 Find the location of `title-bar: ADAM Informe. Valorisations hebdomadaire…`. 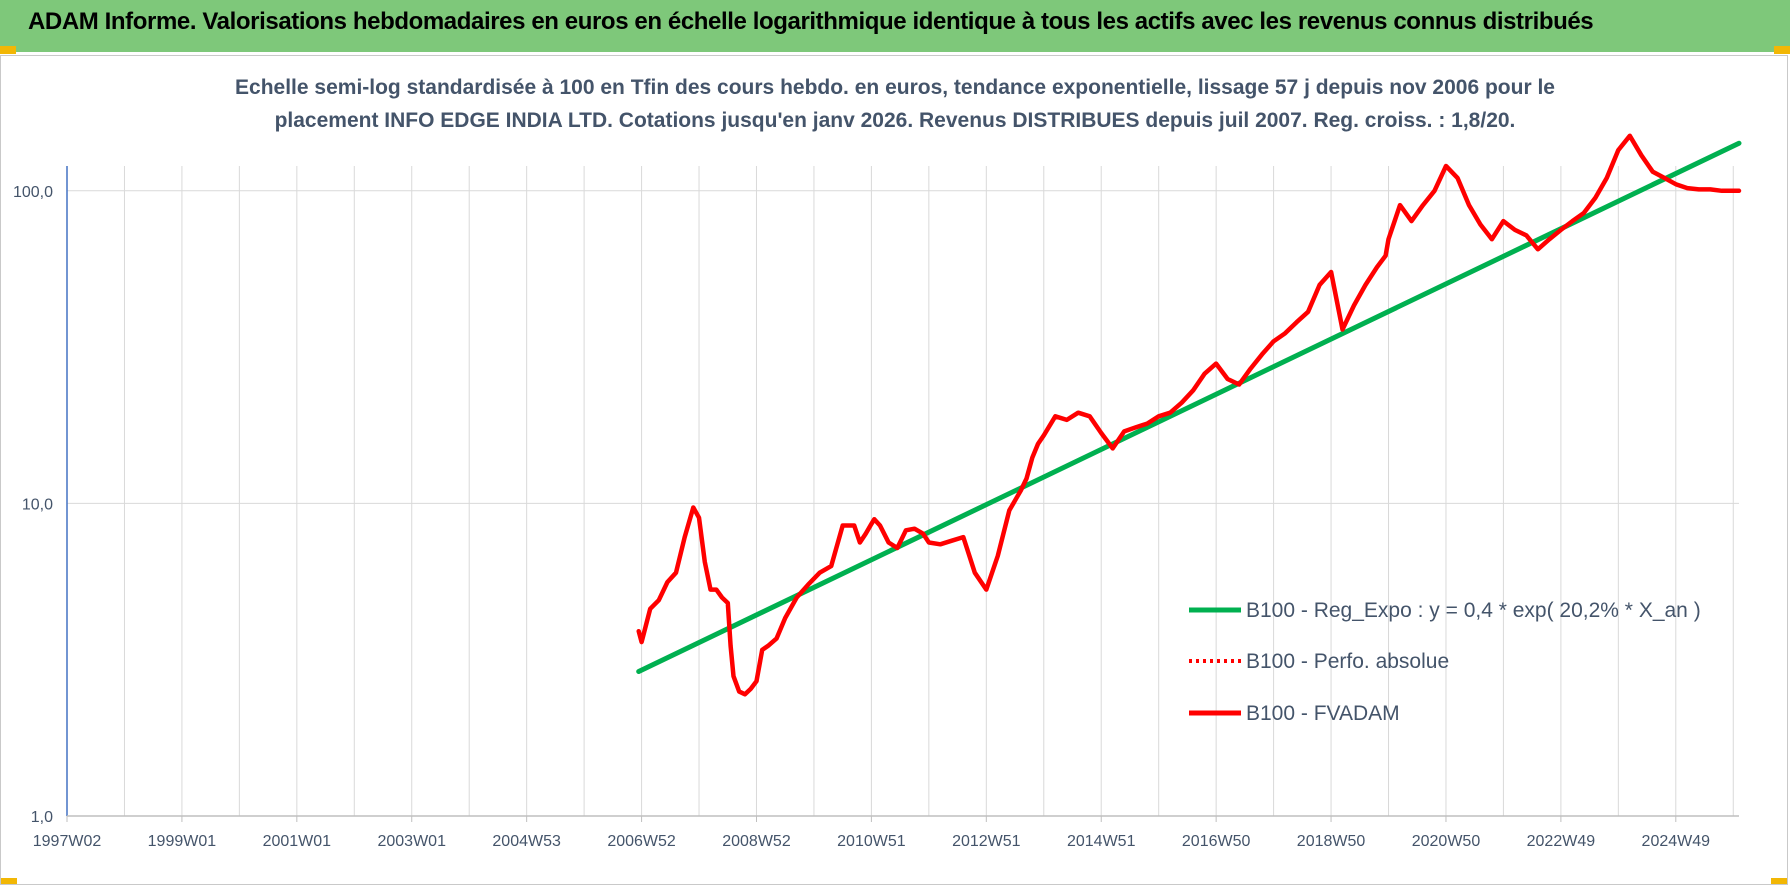

title-bar: ADAM Informe. Valorisations hebdomadaire… is located at coordinates (895, 27).